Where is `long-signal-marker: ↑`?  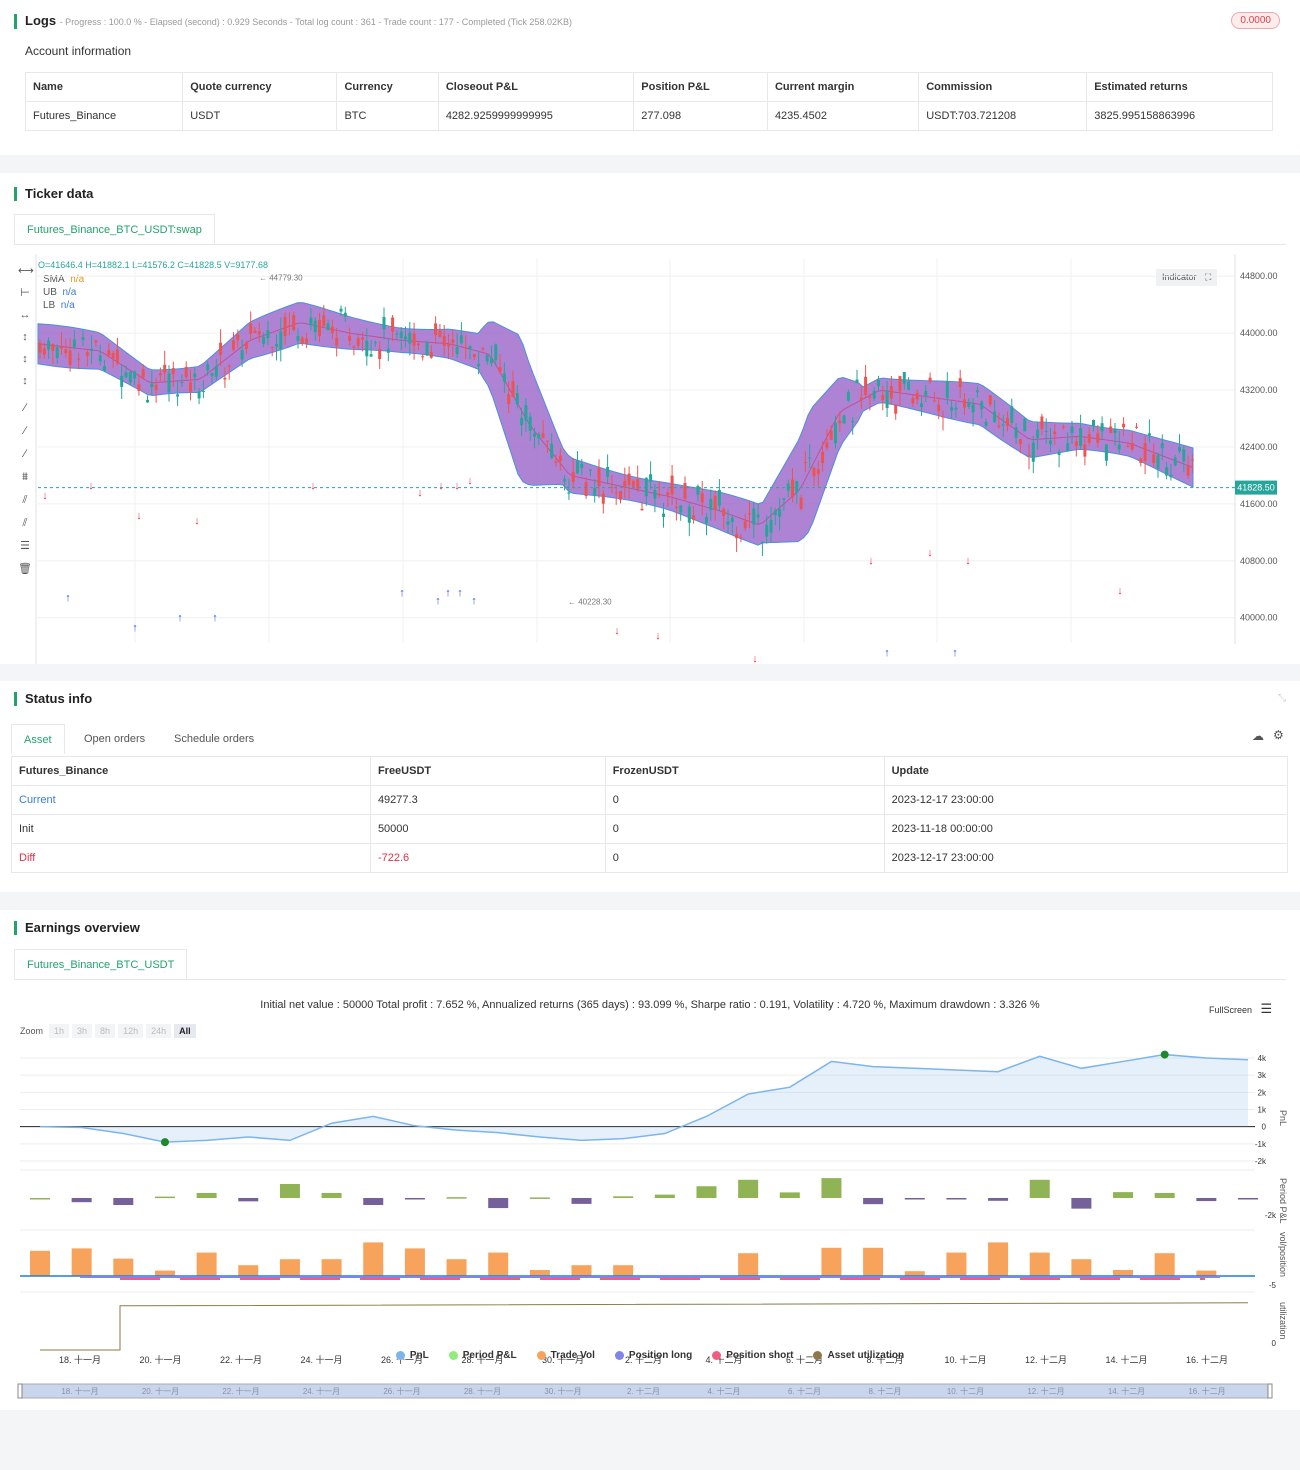 long-signal-marker: ↑ is located at coordinates (180, 618).